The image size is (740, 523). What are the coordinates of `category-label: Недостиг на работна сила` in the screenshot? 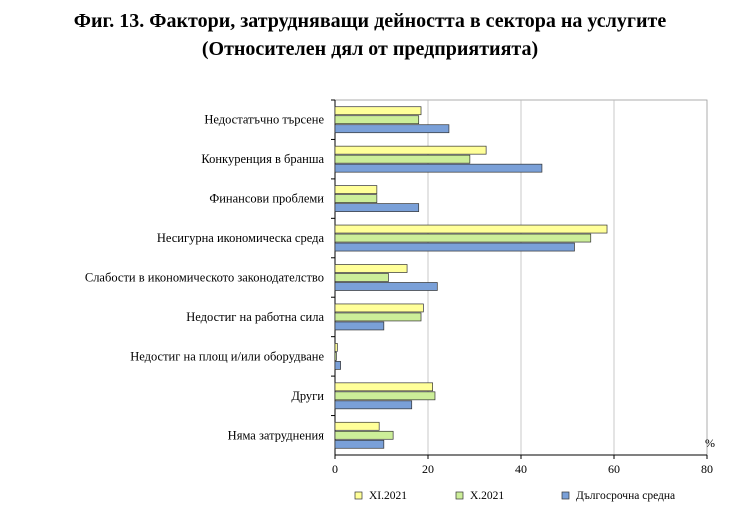 It's located at (255, 317).